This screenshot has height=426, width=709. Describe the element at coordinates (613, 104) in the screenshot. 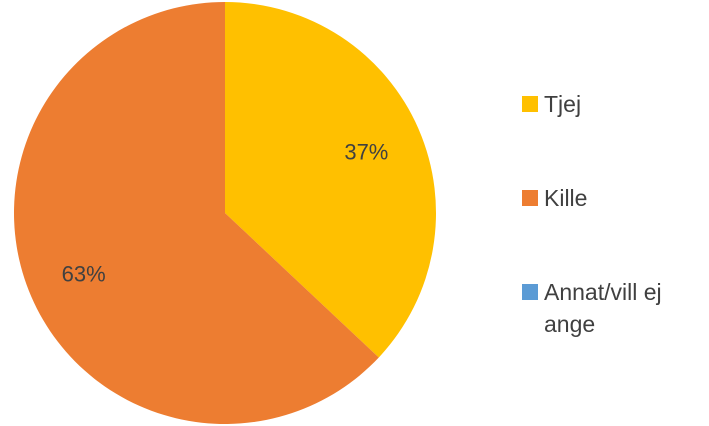

I see `legend-item-tjej: Tjej` at that location.